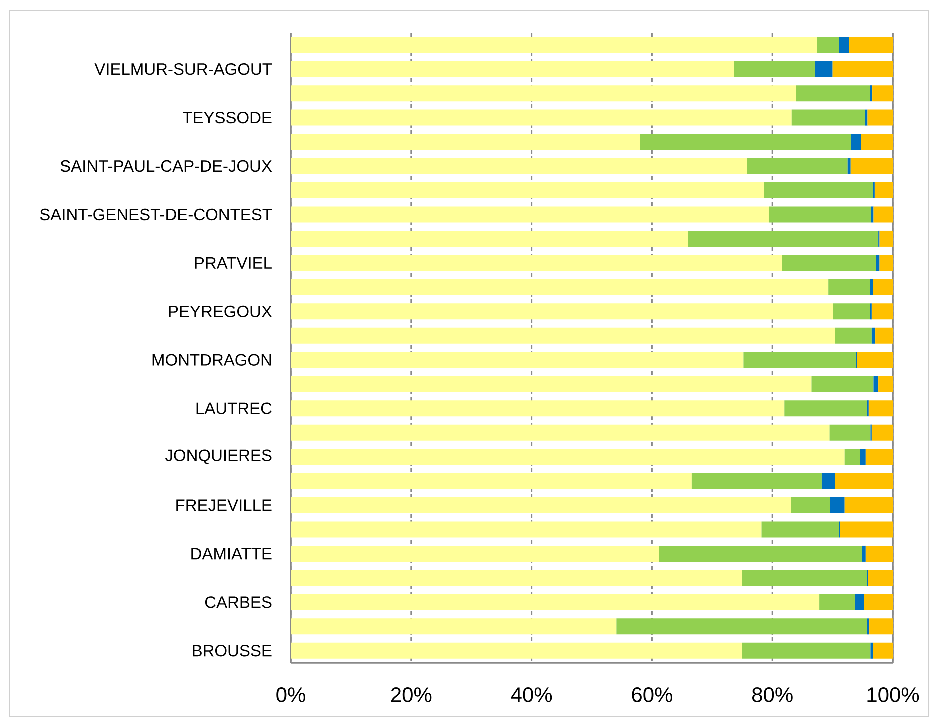 The image size is (941, 727). I want to click on x-tick-label: 0%, so click(291, 695).